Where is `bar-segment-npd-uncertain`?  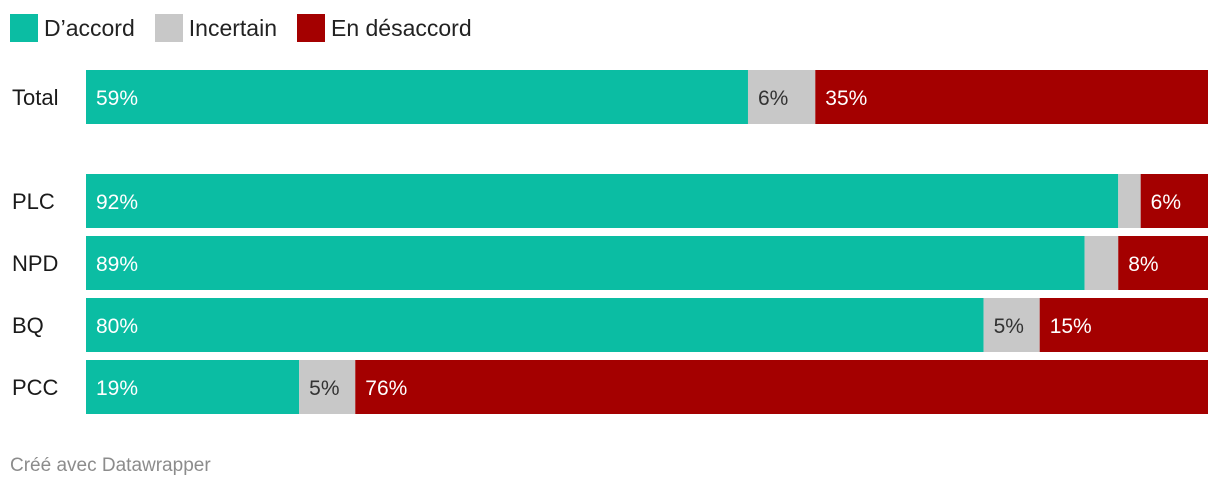 bar-segment-npd-uncertain is located at coordinates (1101, 263).